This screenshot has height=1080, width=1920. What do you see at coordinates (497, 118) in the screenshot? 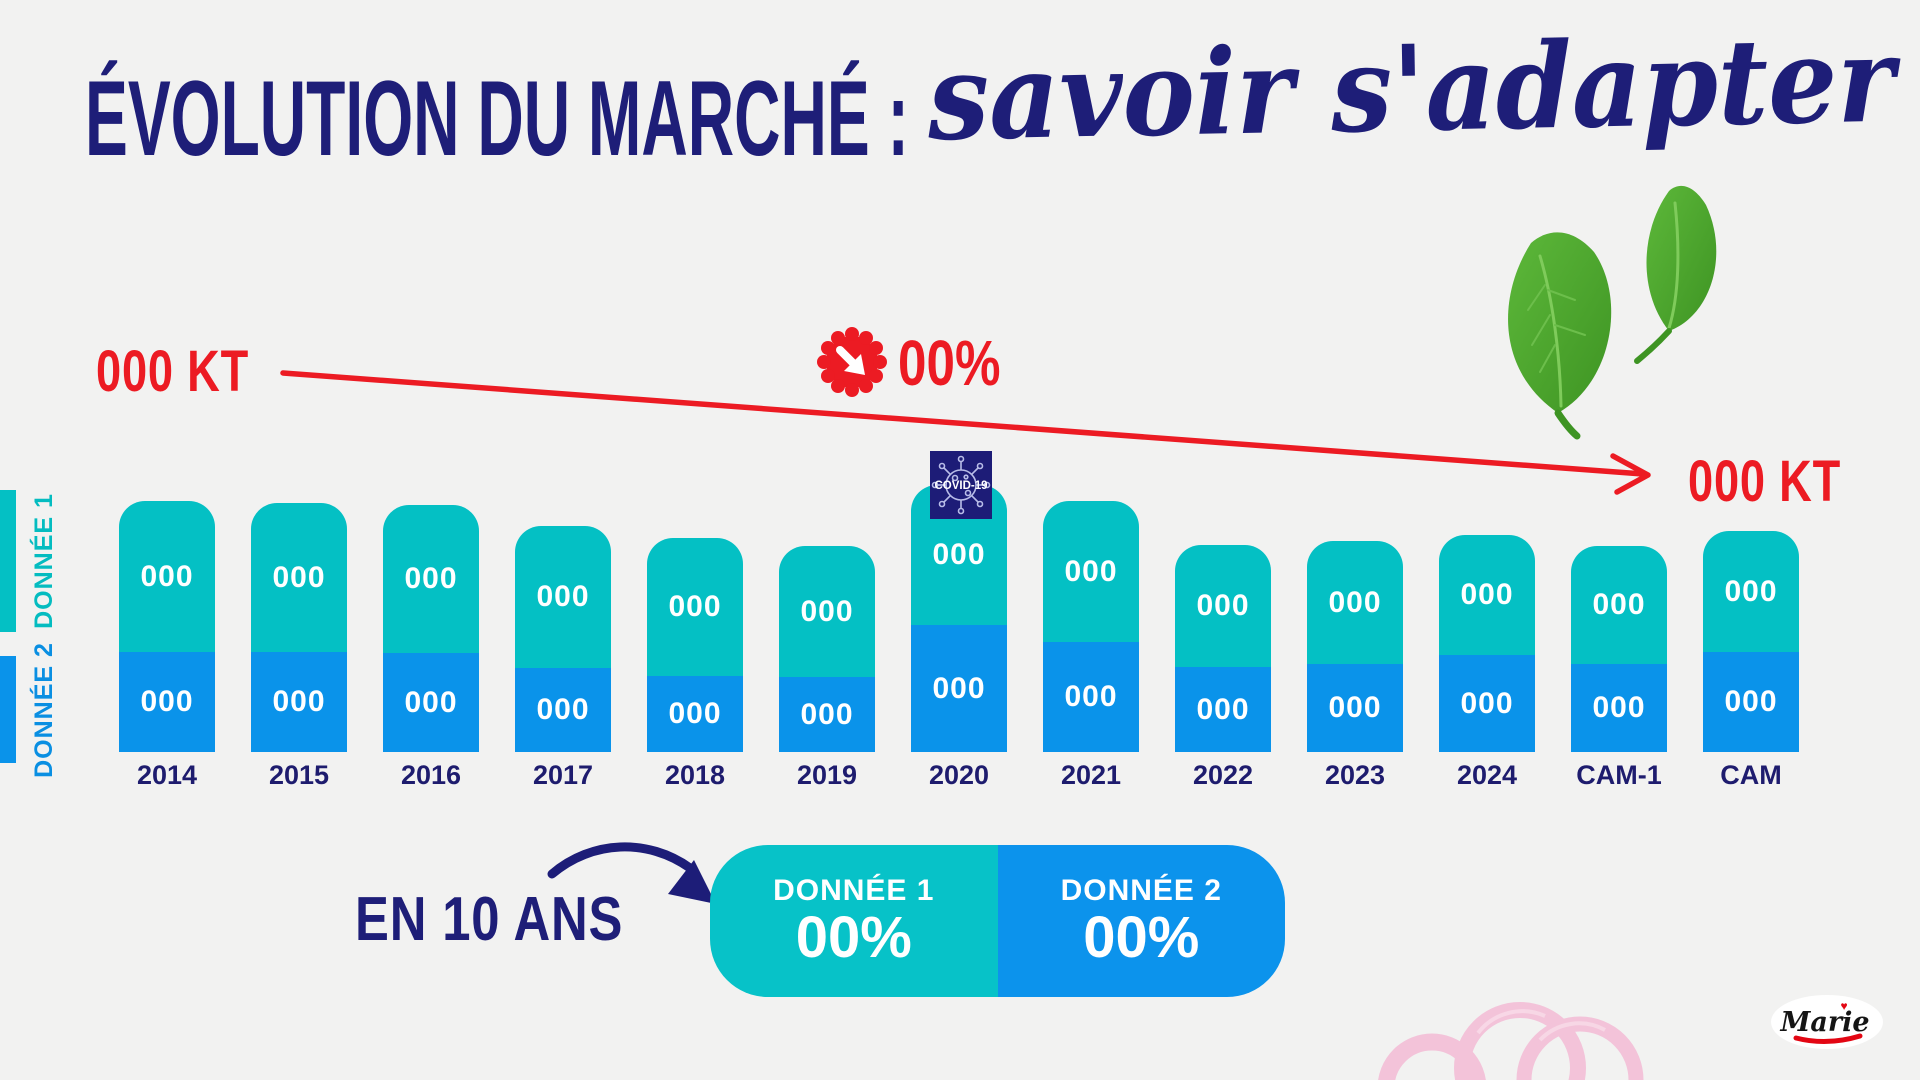
I see `slide-title: ÉVOLUTION DU MARCHÉ :` at bounding box center [497, 118].